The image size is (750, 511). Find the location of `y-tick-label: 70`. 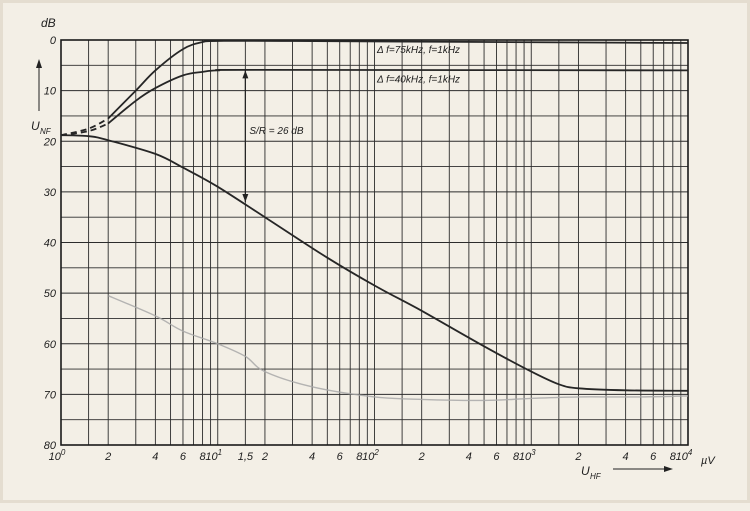

y-tick-label: 70 is located at coordinates (50, 395).